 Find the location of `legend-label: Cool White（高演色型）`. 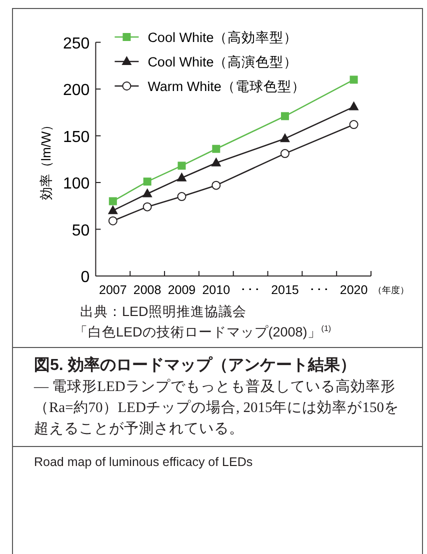

legend-label: Cool White（高演色型） is located at coordinates (223, 62).